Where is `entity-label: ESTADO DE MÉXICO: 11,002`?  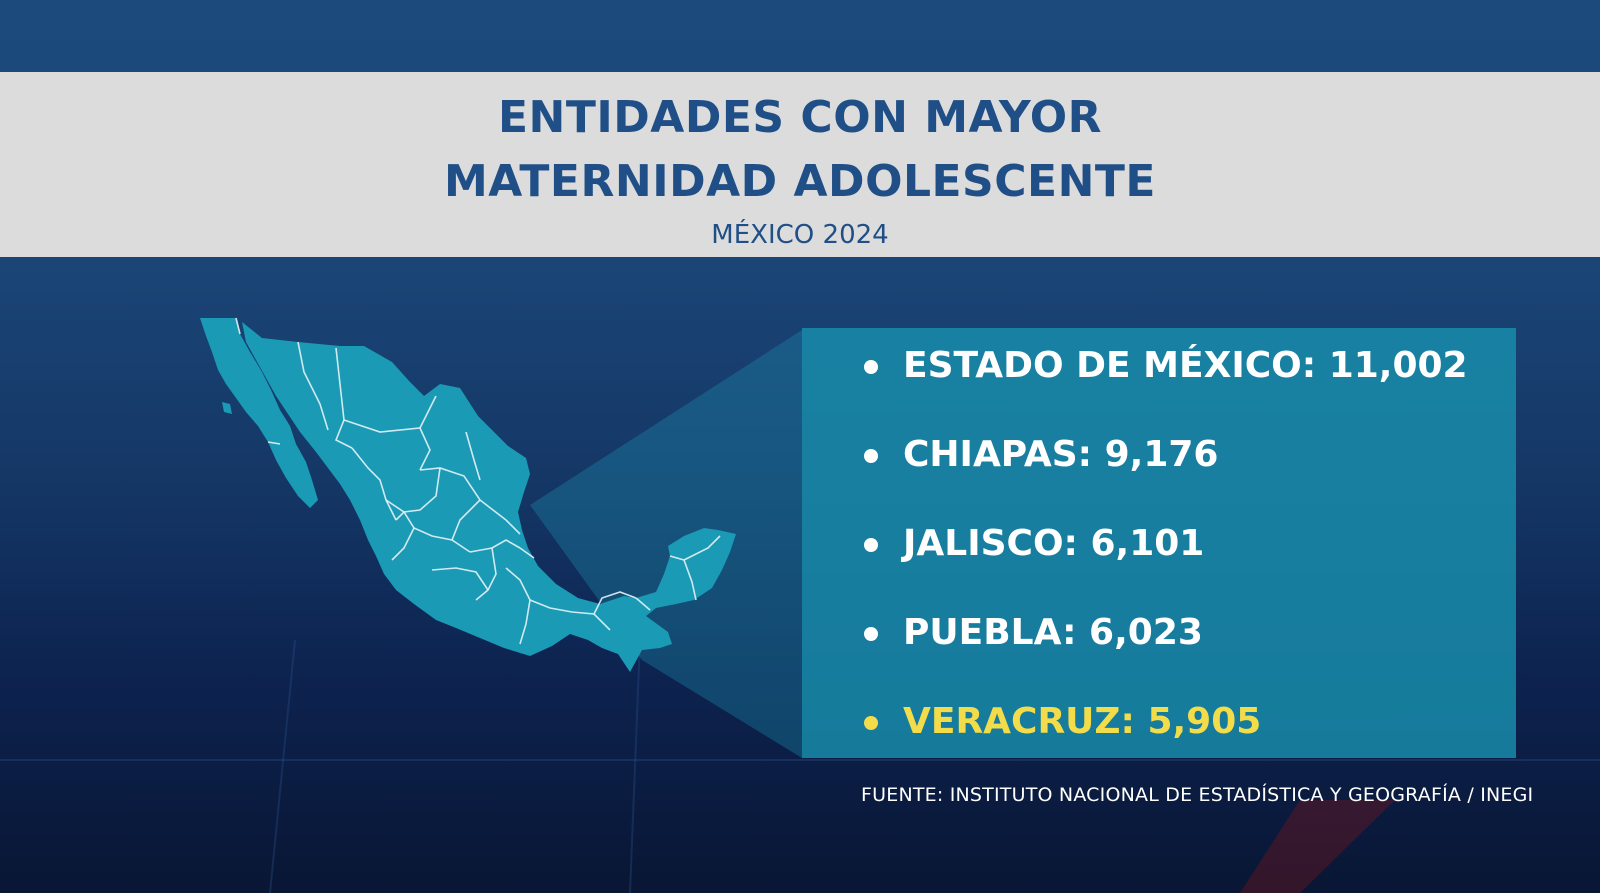 entity-label: ESTADO DE MÉXICO: 11,002 is located at coordinates (1185, 365).